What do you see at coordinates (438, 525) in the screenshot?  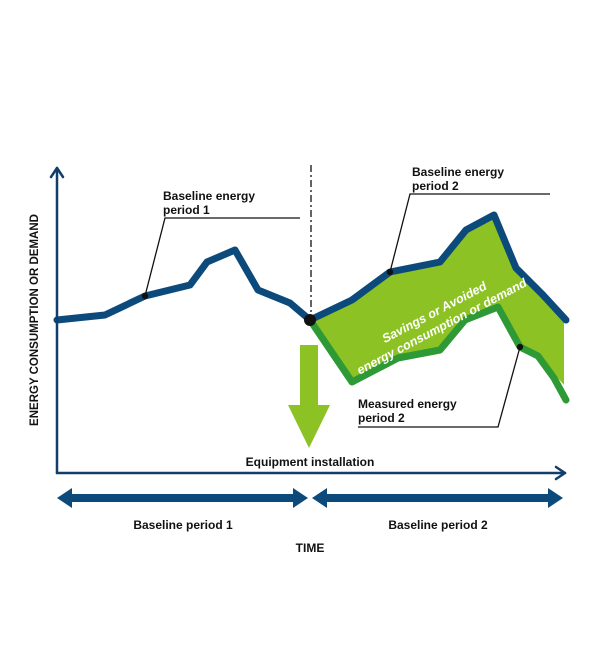 I see `period2-label: Baseline period 2` at bounding box center [438, 525].